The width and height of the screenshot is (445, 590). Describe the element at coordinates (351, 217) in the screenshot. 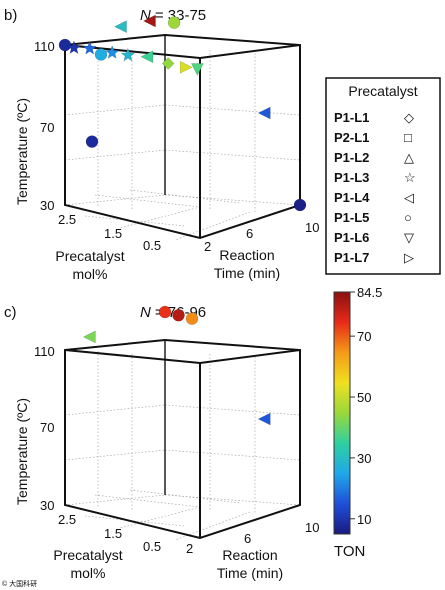

I see `legend-item-label: P1-L5` at that location.